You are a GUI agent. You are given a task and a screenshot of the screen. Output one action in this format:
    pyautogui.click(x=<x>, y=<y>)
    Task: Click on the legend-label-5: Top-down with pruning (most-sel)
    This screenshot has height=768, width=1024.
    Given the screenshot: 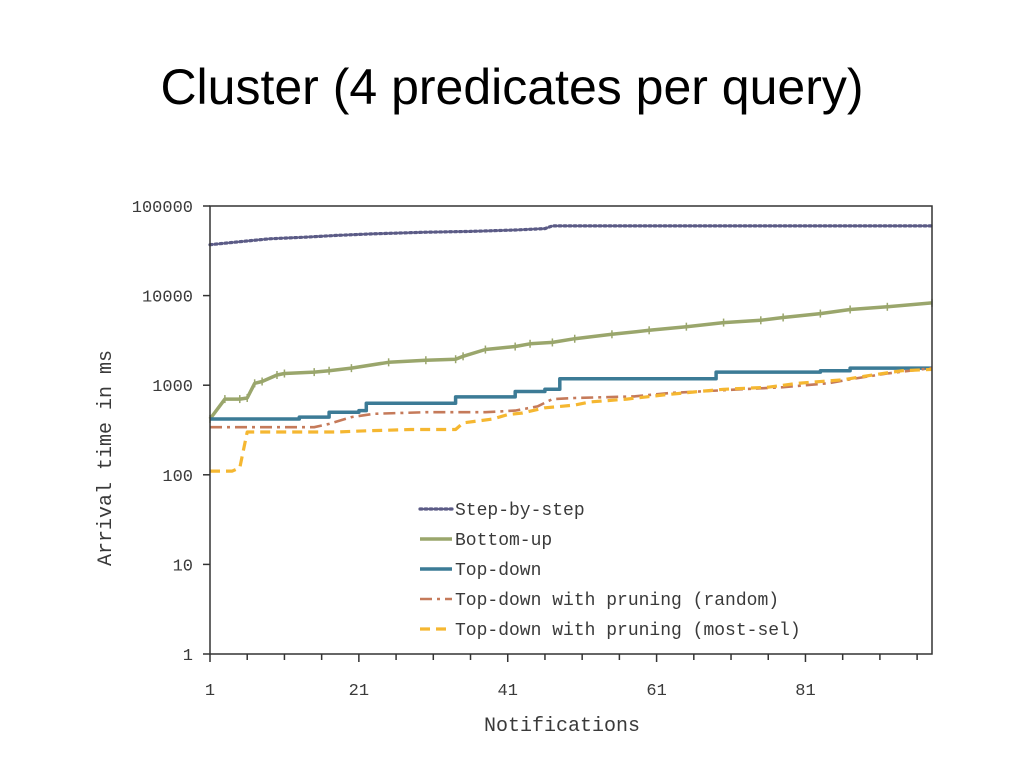 What is the action you would take?
    pyautogui.click(x=628, y=631)
    